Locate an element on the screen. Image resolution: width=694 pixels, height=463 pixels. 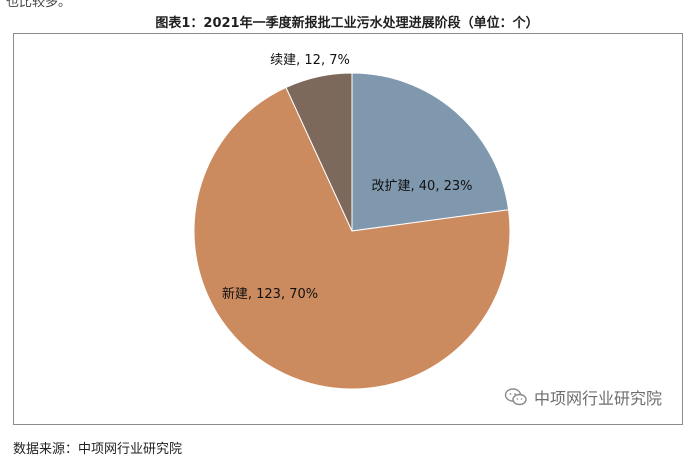
source-note: 数据来源：中项网行业研究院 is located at coordinates (98, 449).